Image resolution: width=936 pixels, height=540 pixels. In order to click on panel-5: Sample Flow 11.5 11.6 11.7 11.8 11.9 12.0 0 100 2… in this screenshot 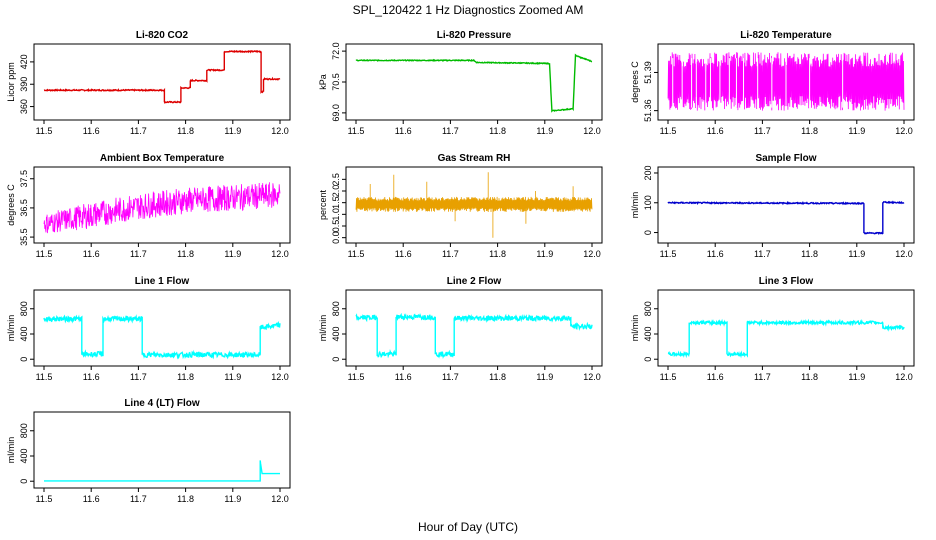, I will do `click(772, 206)`.